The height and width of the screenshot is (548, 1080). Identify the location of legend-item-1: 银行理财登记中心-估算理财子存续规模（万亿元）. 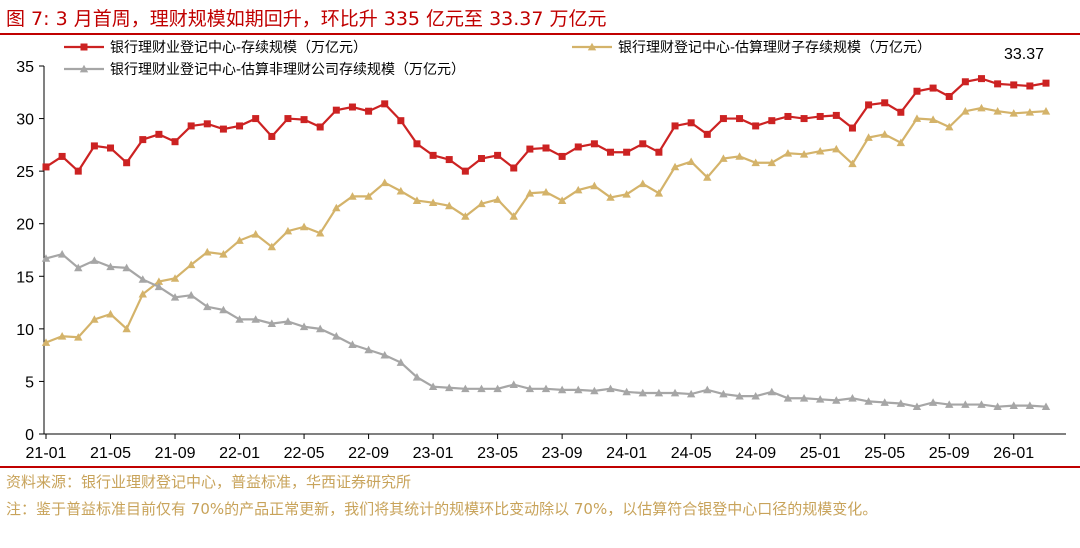
(751, 47).